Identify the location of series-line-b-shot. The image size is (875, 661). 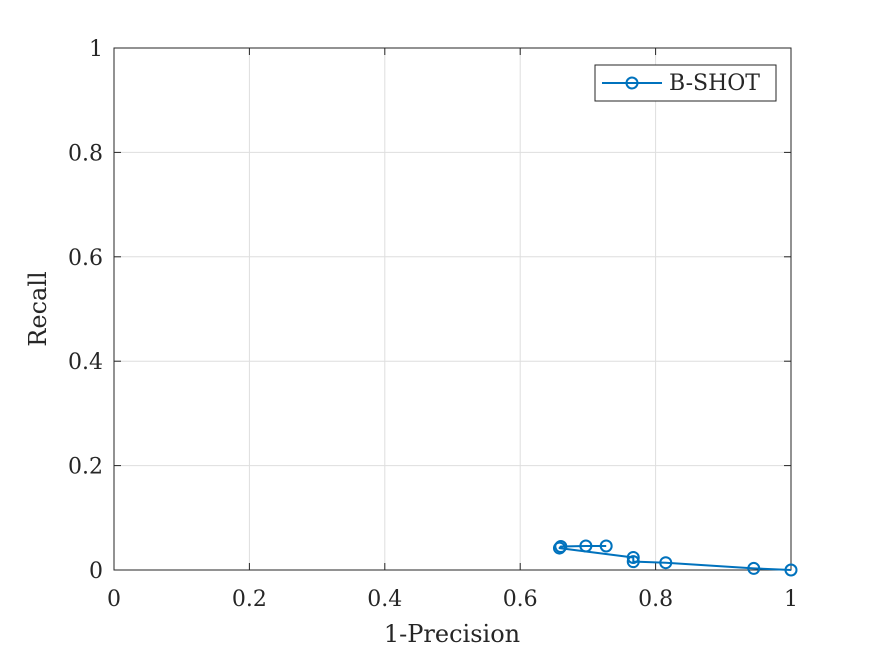
(675, 558).